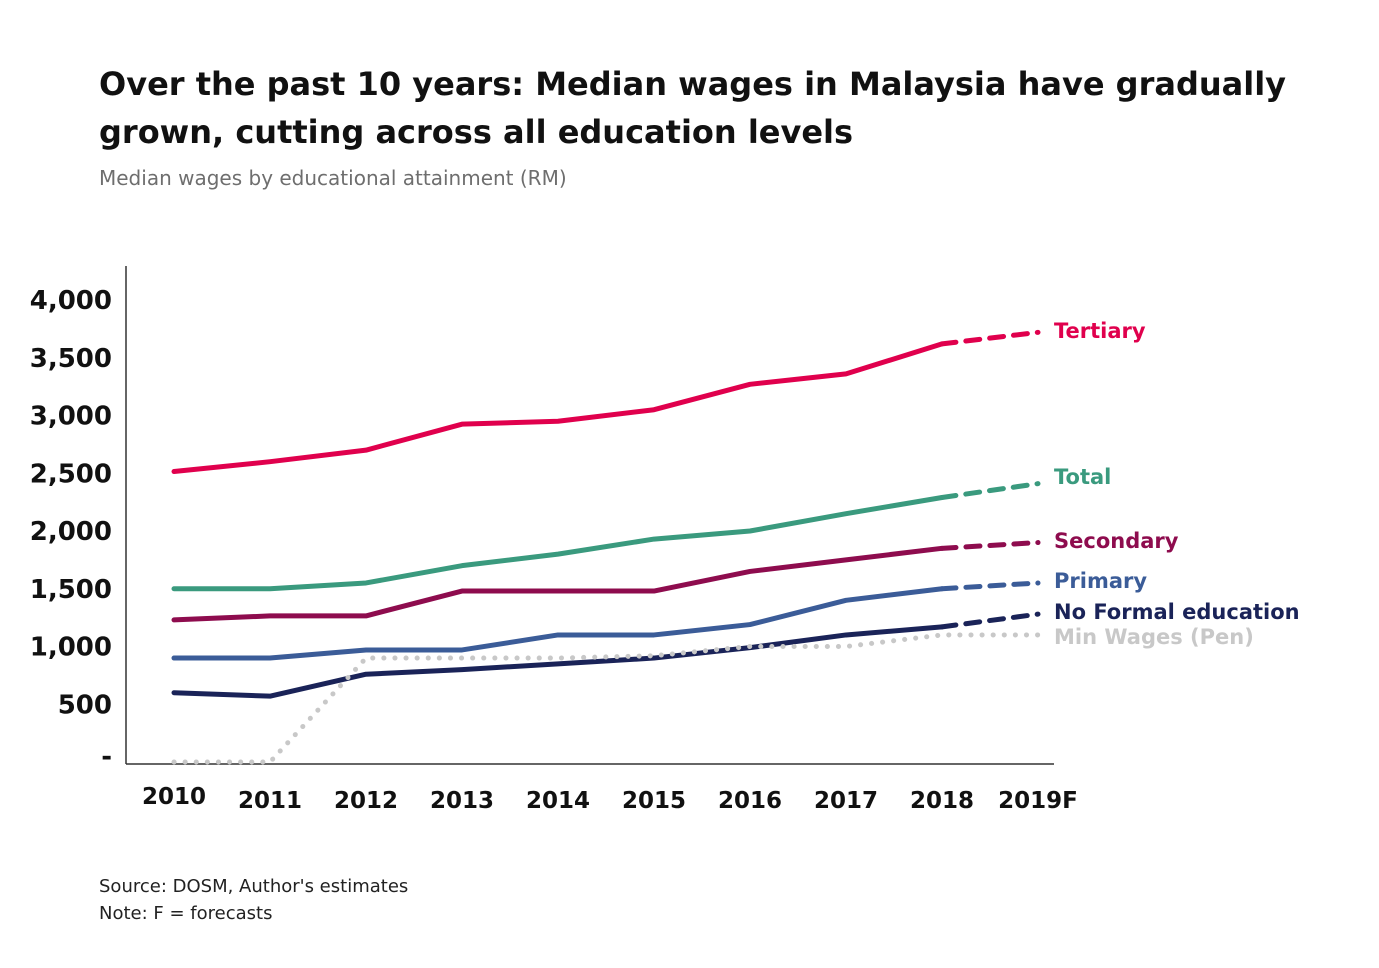  What do you see at coordinates (846, 801) in the screenshot?
I see `x-tick-label: 2017` at bounding box center [846, 801].